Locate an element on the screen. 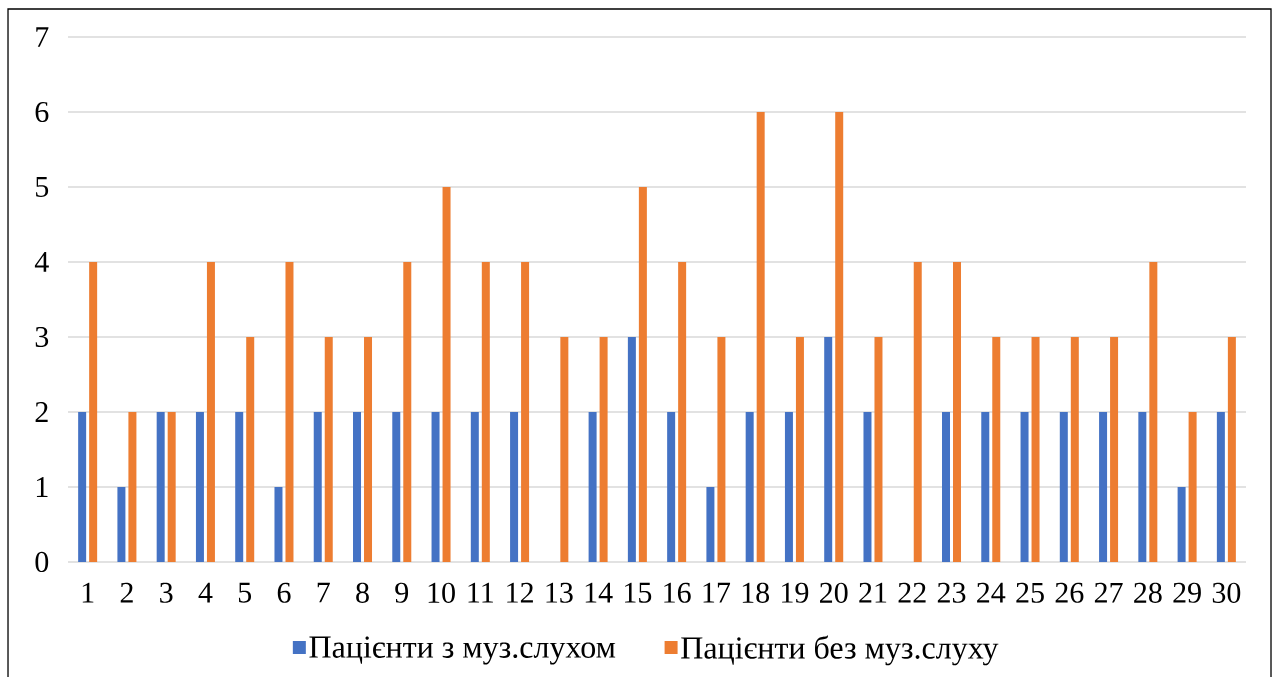 This screenshot has height=677, width=1276. x-tick-label: 23 is located at coordinates (951, 592).